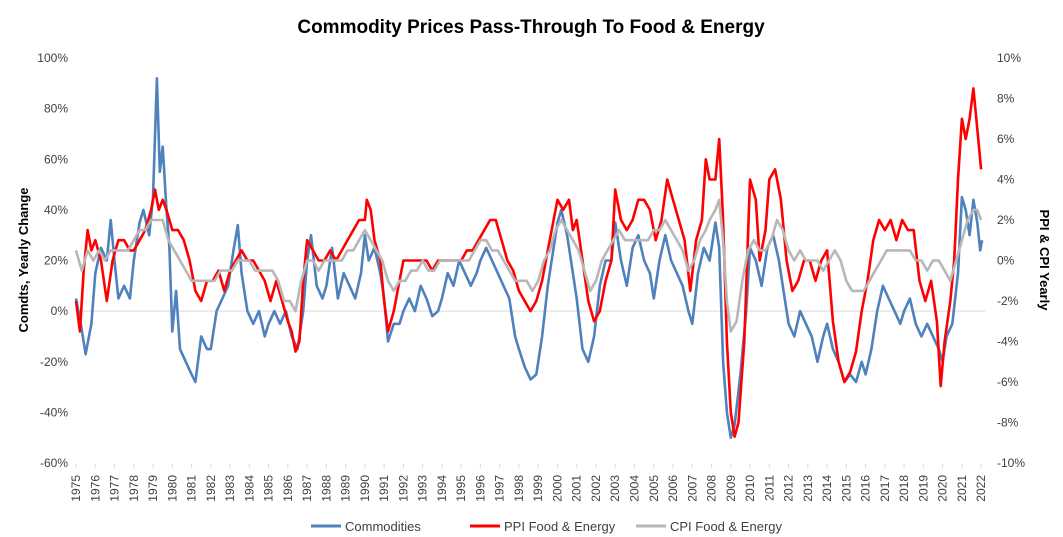 The height and width of the screenshot is (537, 1063). I want to click on left-tick-label: 40%, so click(56, 210).